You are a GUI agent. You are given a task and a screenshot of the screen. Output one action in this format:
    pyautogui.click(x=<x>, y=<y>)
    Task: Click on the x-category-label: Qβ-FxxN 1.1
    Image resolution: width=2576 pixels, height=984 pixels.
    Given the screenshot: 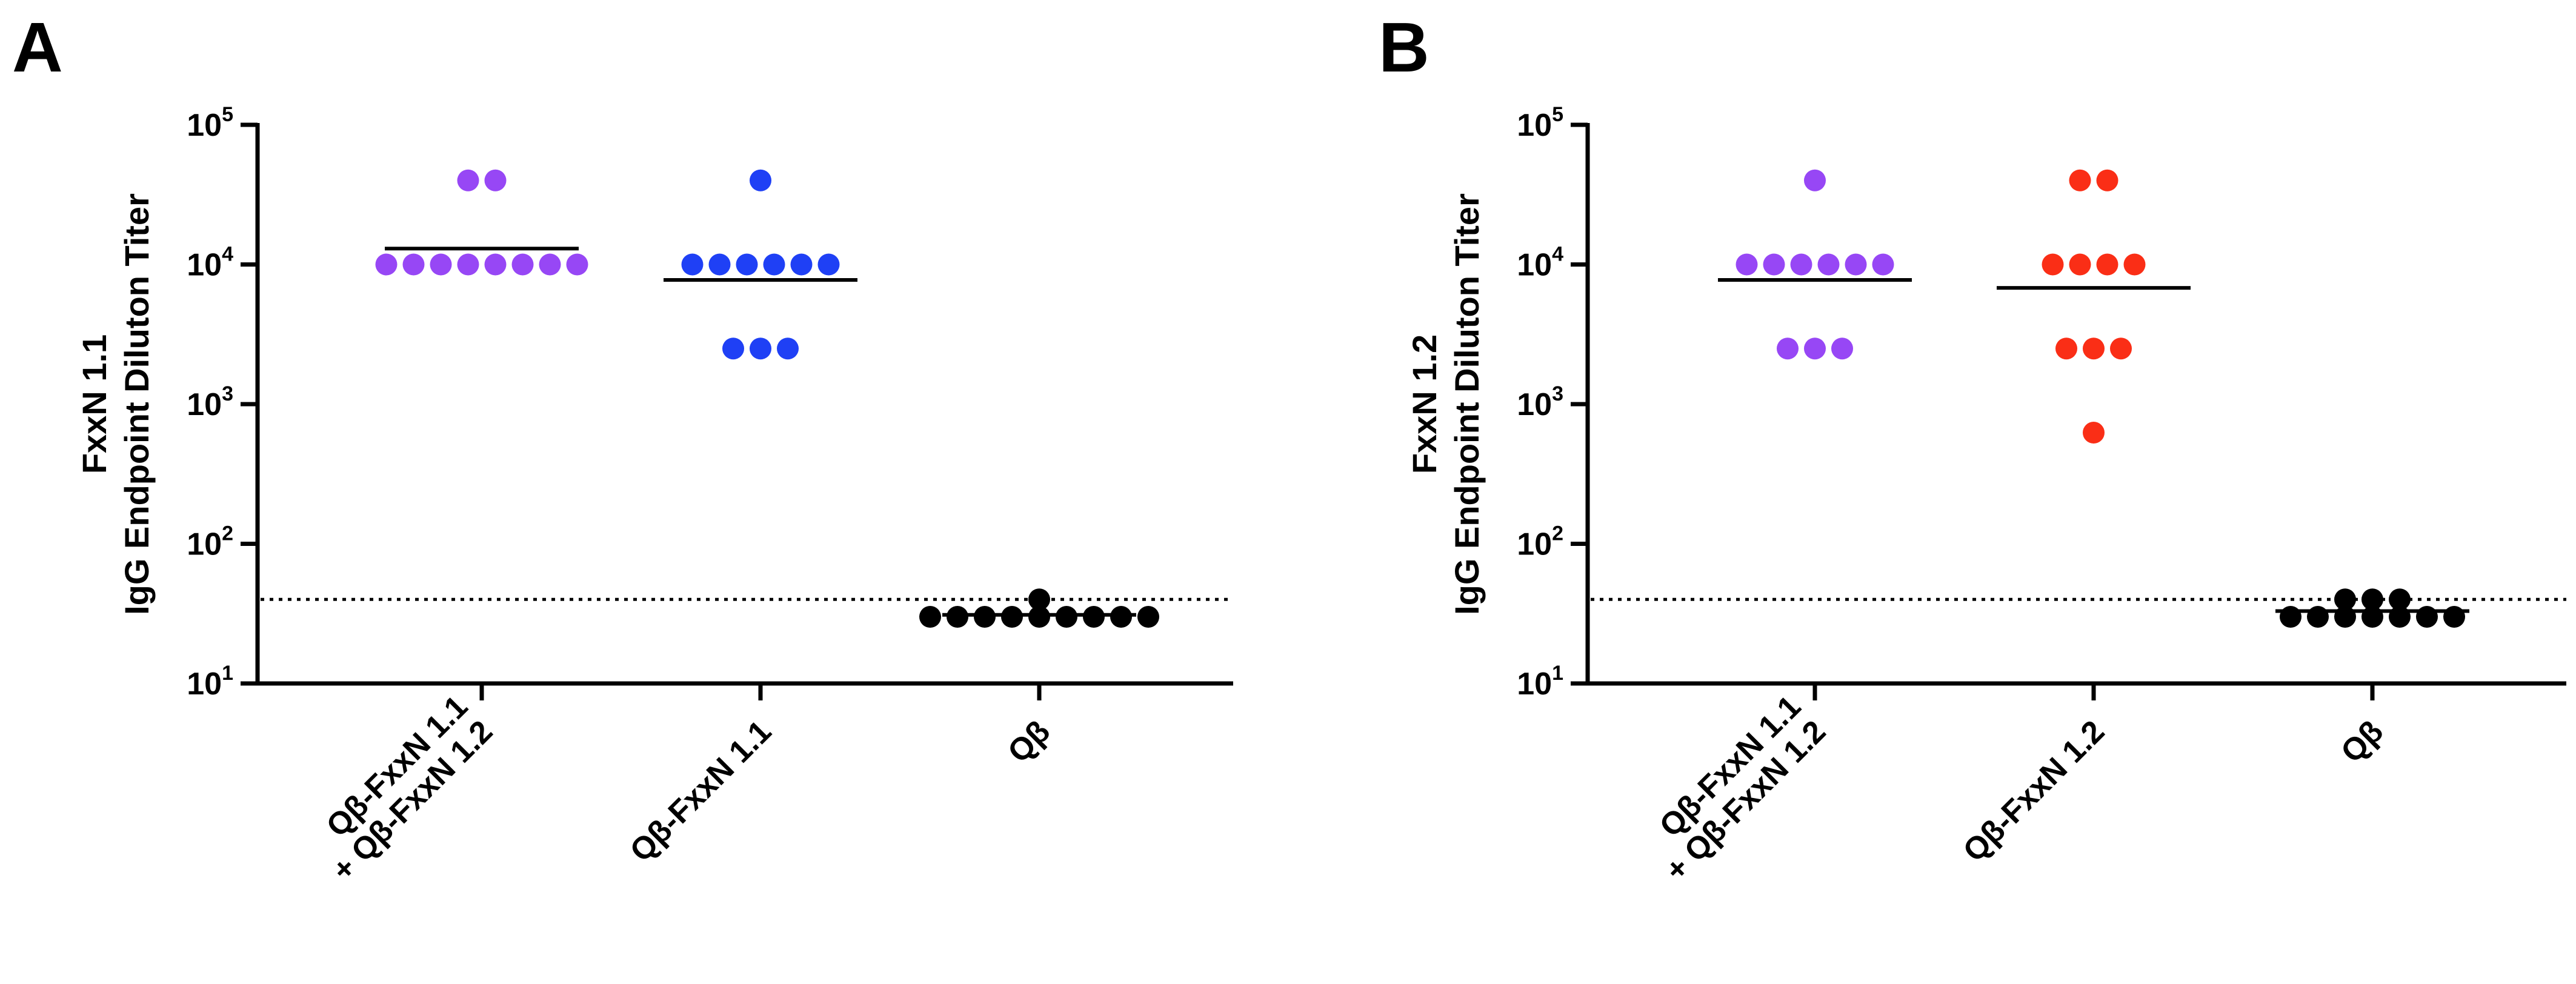 What is the action you would take?
    pyautogui.click(x=701, y=791)
    